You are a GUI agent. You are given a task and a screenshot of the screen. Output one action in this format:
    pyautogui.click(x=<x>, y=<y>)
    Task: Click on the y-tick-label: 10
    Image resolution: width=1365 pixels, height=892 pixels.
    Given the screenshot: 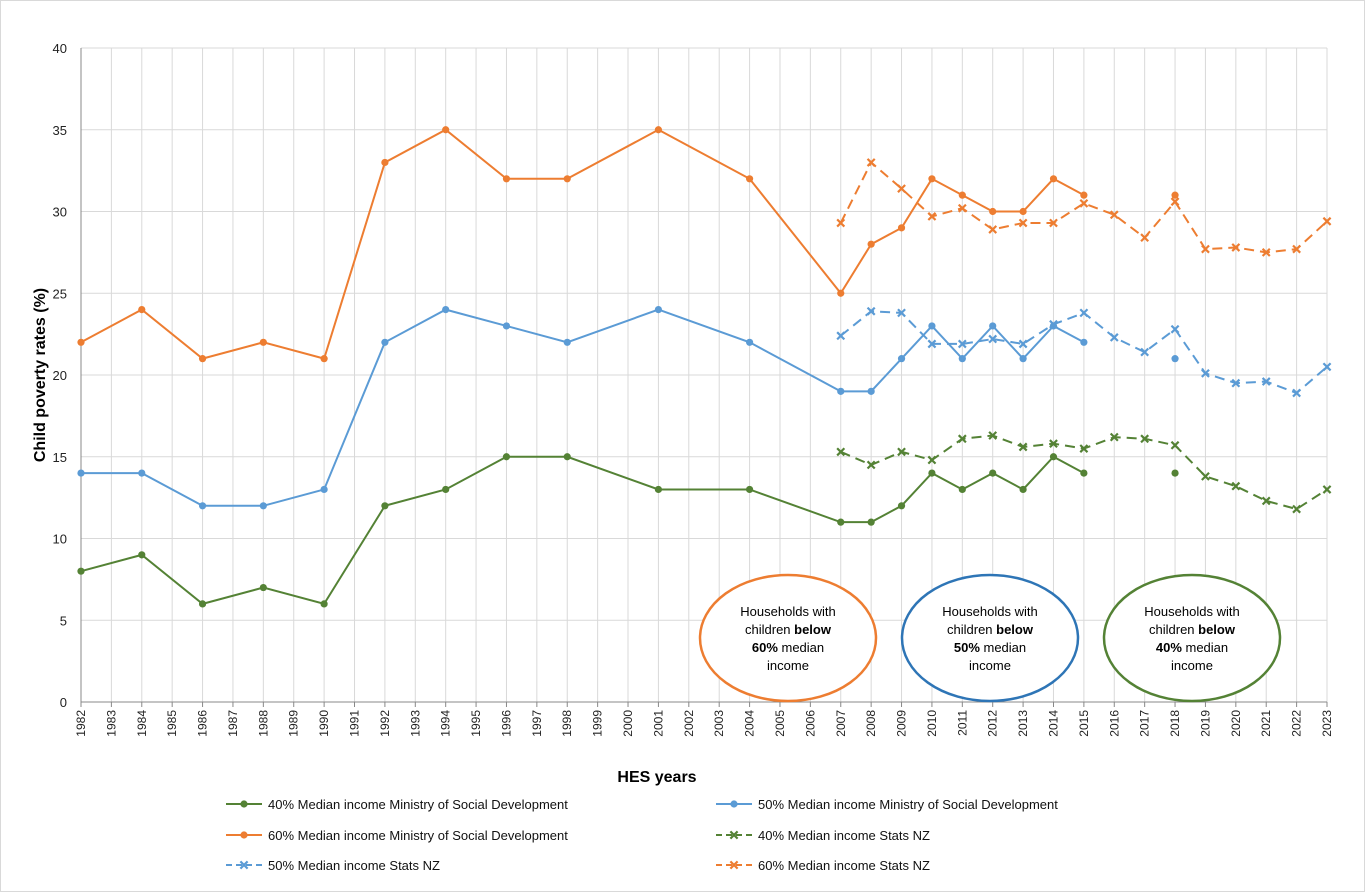 What is the action you would take?
    pyautogui.click(x=60, y=539)
    